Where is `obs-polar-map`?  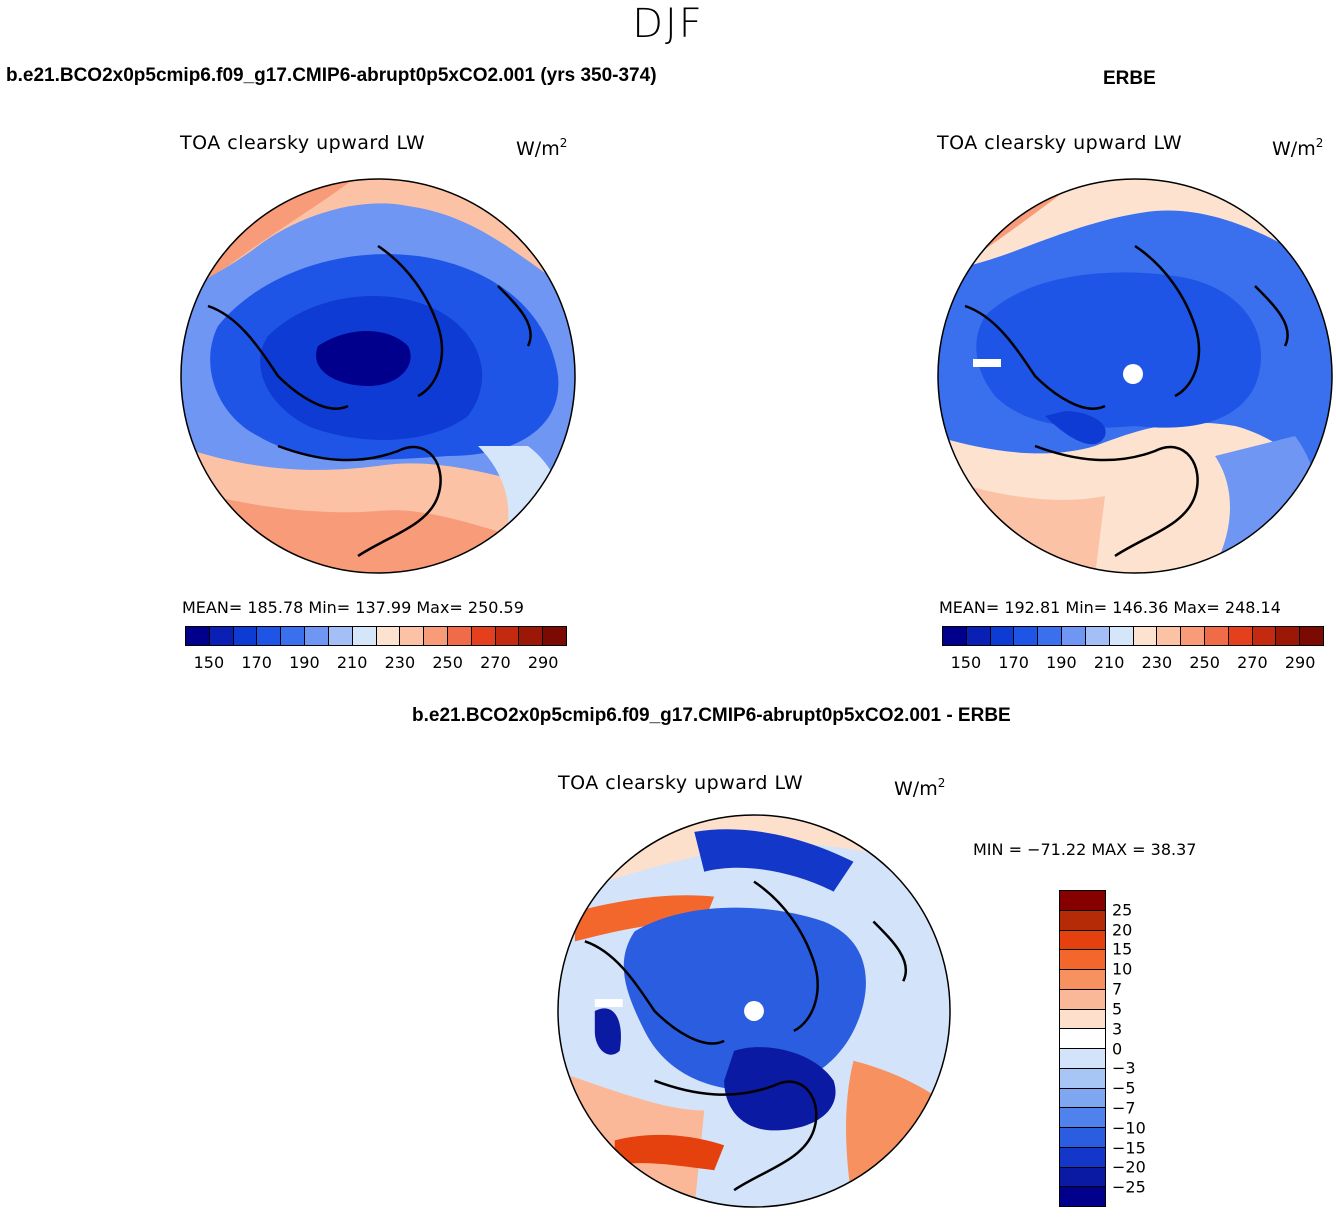
obs-polar-map is located at coordinates (1135, 376).